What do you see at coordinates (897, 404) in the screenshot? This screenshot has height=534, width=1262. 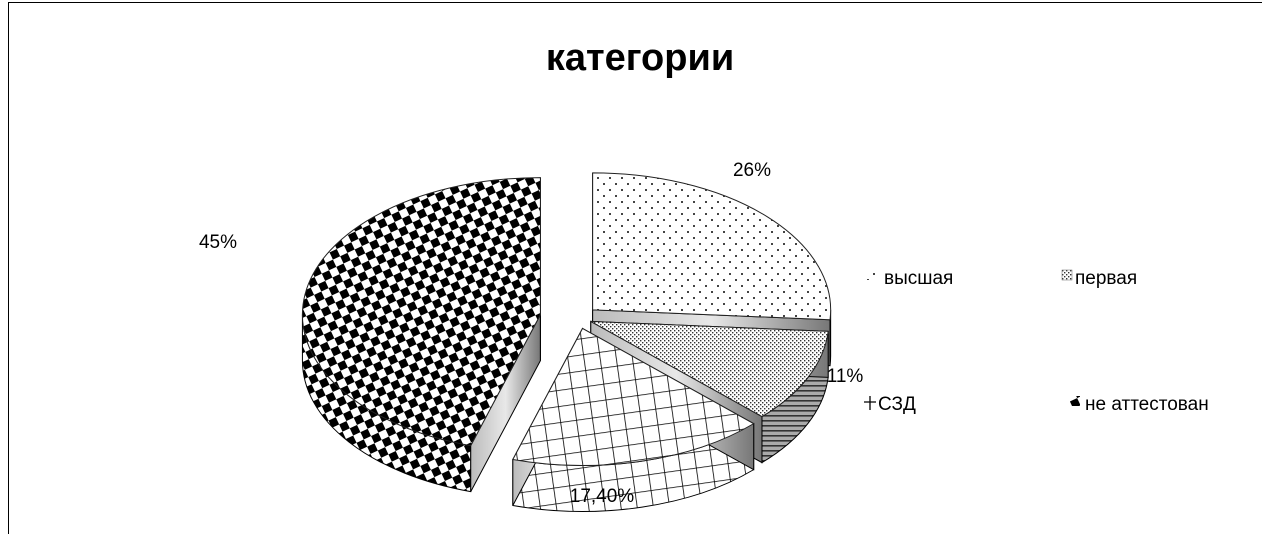 I see `legend-label: СЗД` at bounding box center [897, 404].